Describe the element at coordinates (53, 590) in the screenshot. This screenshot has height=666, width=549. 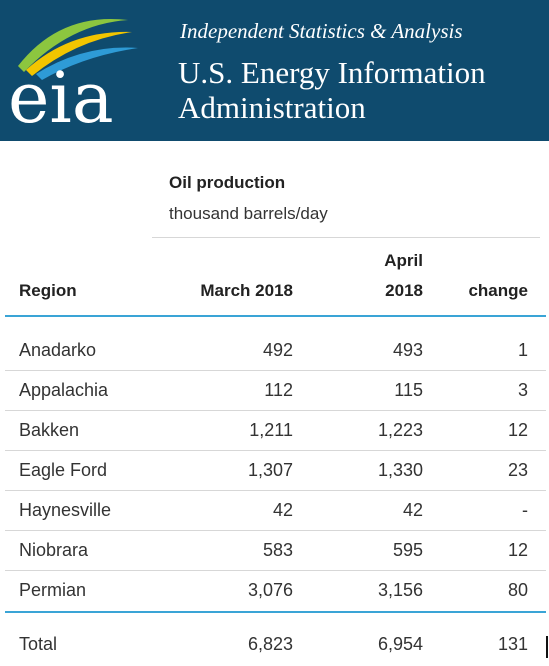
I see `row-region-label: Permian` at that location.